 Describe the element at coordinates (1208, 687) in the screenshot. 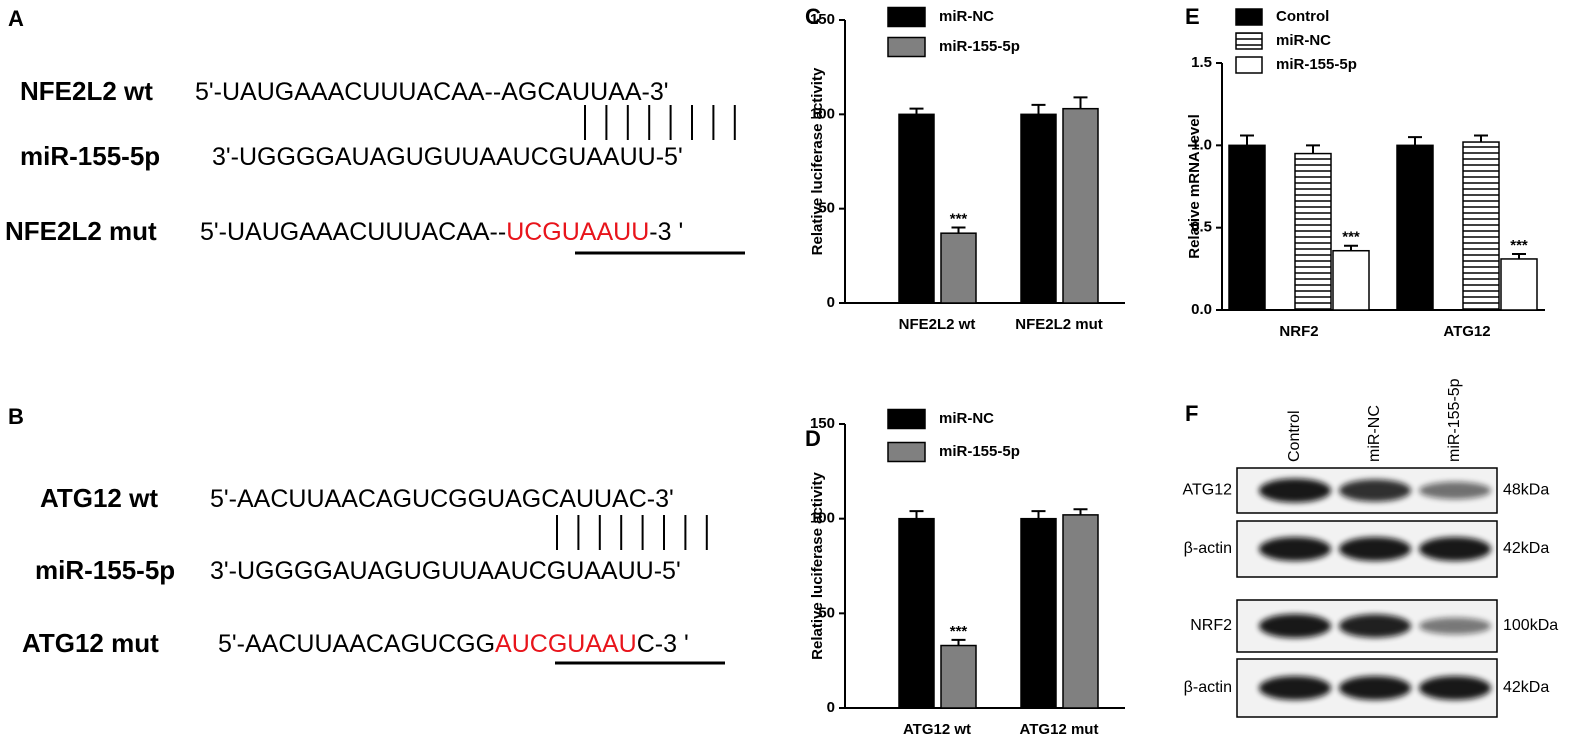

I see `protein-label: β-actin` at that location.